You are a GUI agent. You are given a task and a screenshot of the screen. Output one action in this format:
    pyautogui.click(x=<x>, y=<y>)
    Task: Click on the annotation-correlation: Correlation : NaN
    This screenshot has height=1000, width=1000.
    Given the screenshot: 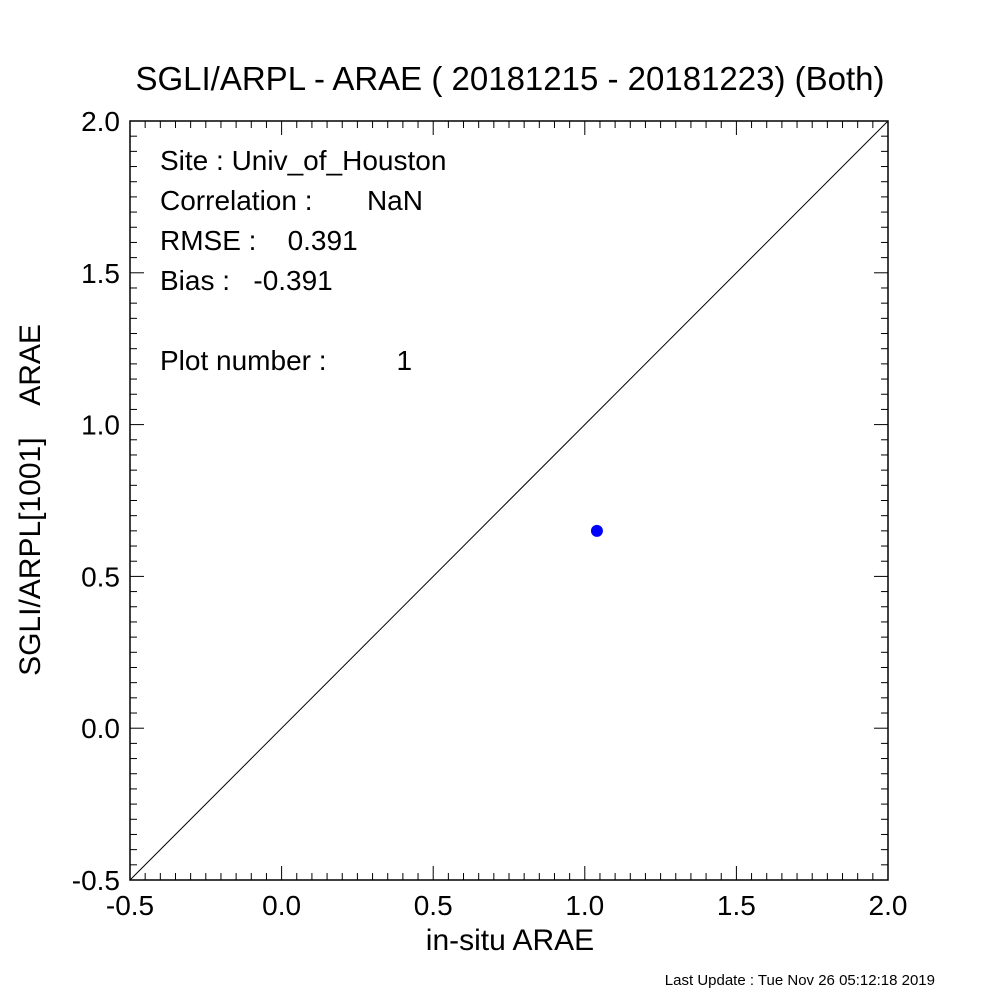 What is the action you would take?
    pyautogui.click(x=291, y=200)
    